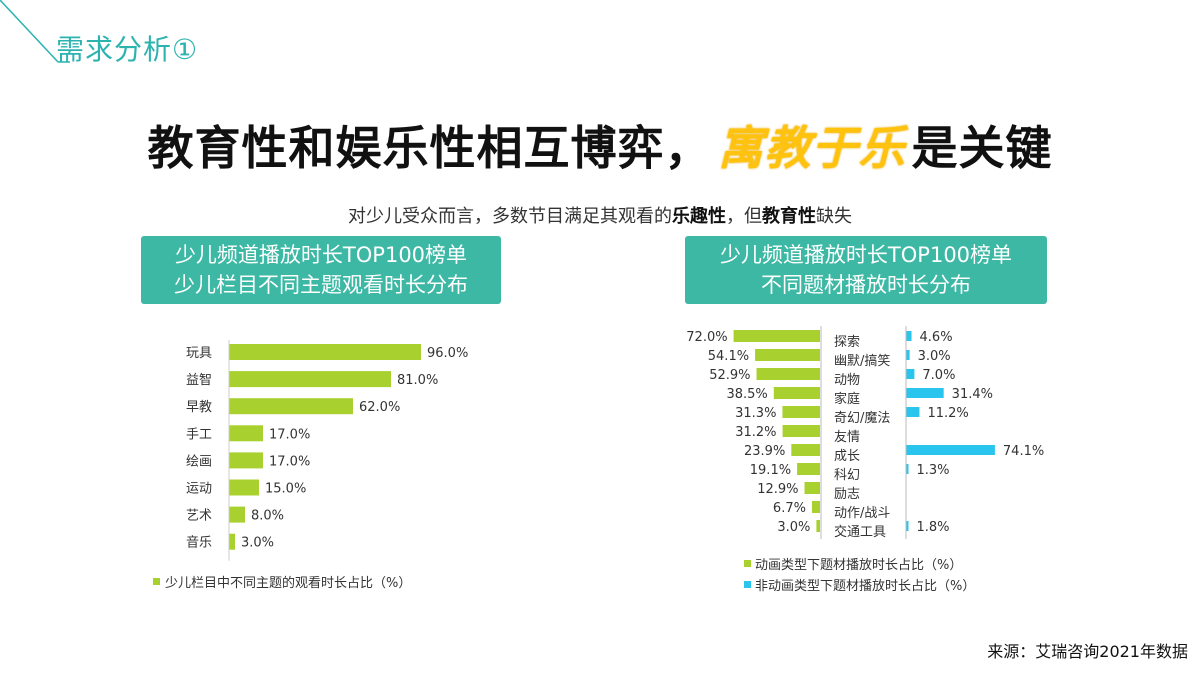  I want to click on right-chart-category-label: 家庭, so click(847, 399).